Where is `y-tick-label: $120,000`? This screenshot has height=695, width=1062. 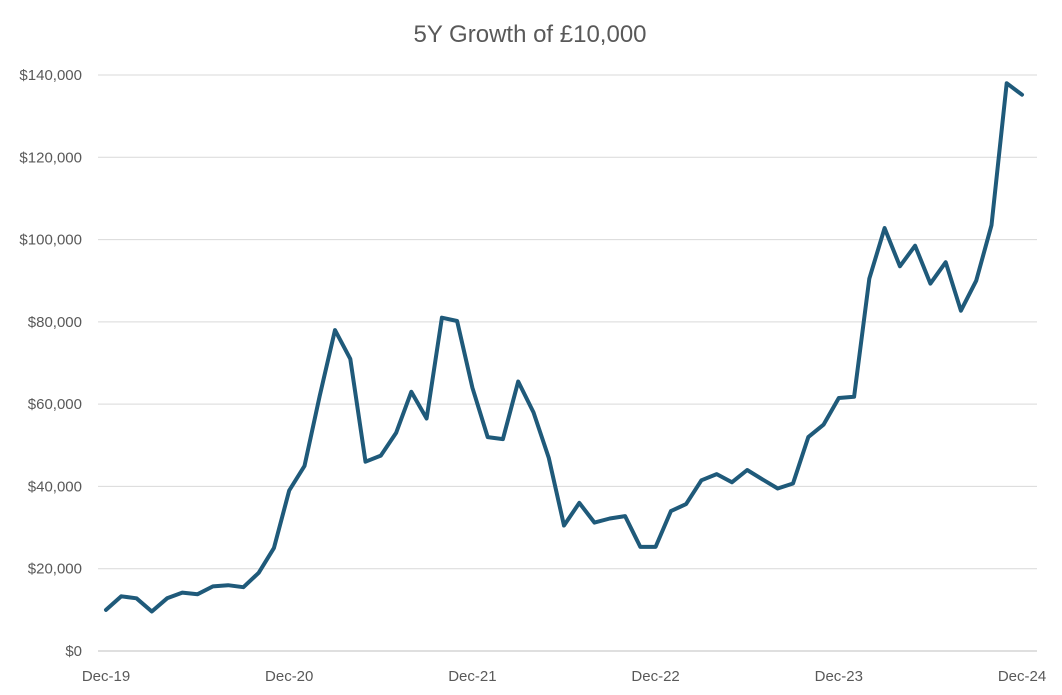
y-tick-label: $120,000 is located at coordinates (50, 157).